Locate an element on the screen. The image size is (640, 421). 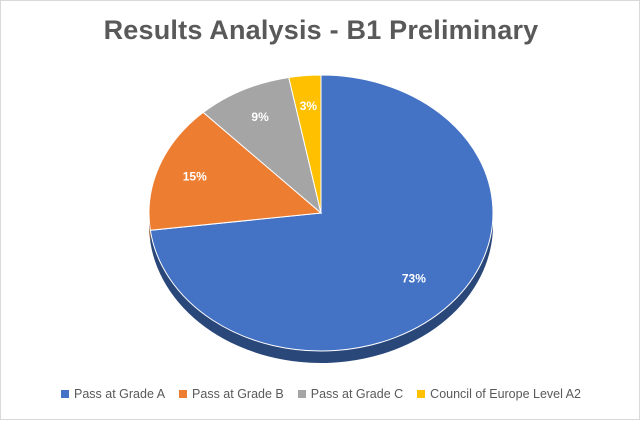
data-label-4: 3% is located at coordinates (309, 106).